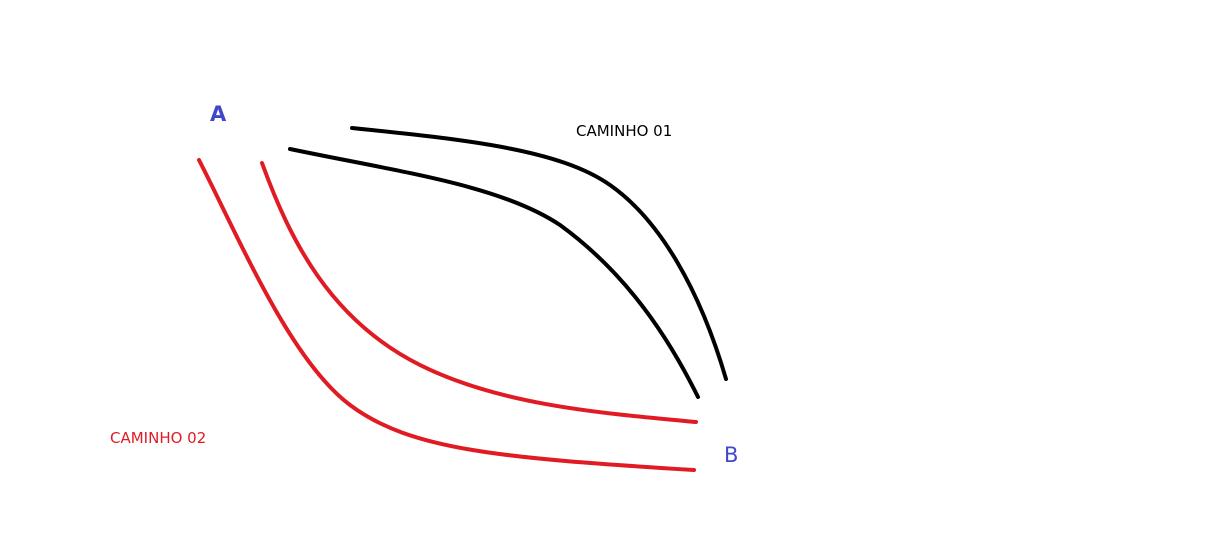 The height and width of the screenshot is (544, 1229). I want to click on path-01-outer-line, so click(539, 253).